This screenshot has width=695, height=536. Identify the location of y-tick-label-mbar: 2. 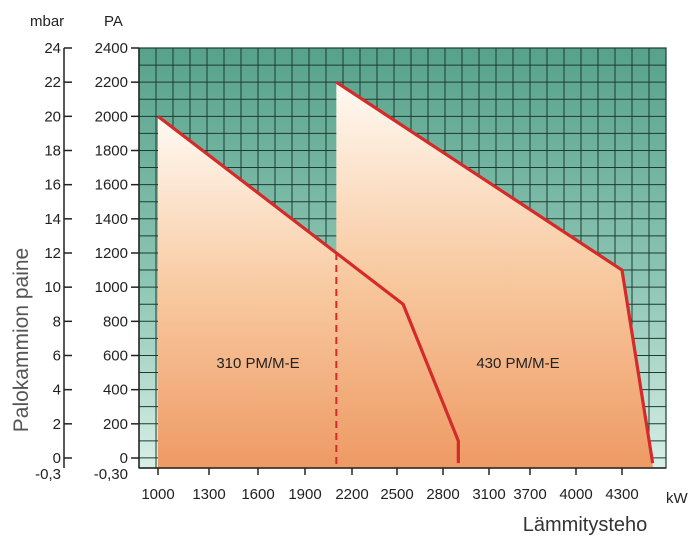
(57, 424).